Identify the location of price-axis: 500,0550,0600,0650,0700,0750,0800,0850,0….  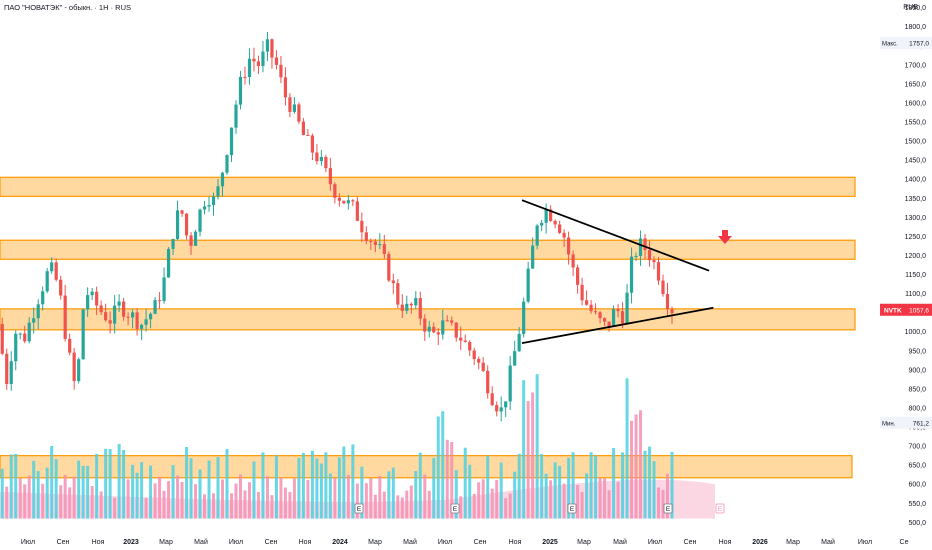
(916, 266).